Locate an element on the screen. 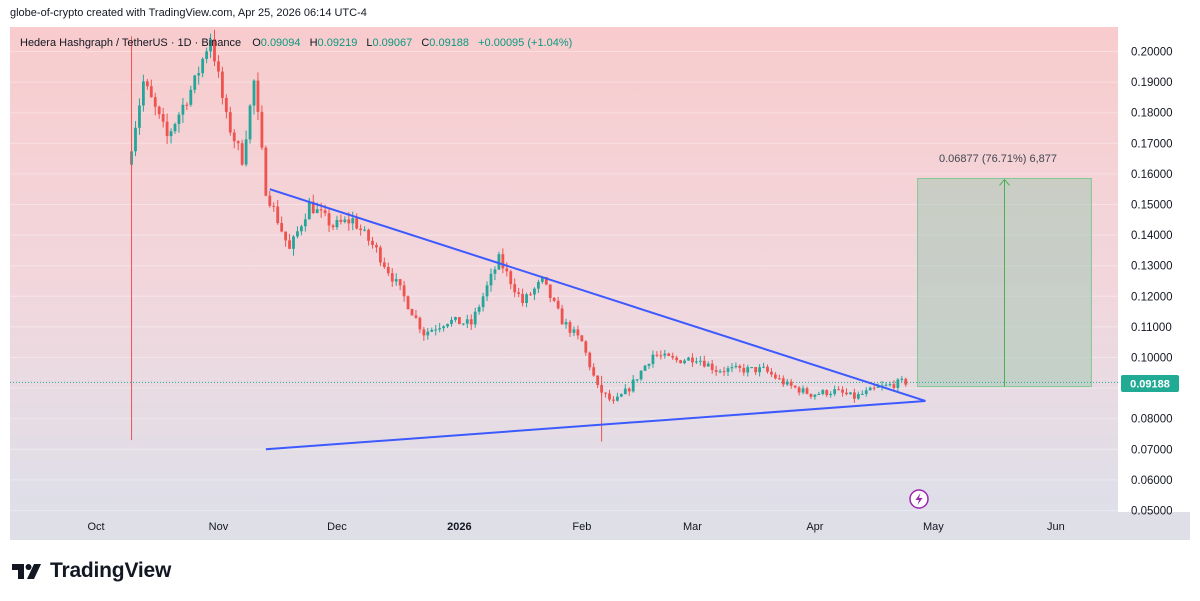  y-tick-label: 0.12000 is located at coordinates (1152, 297).